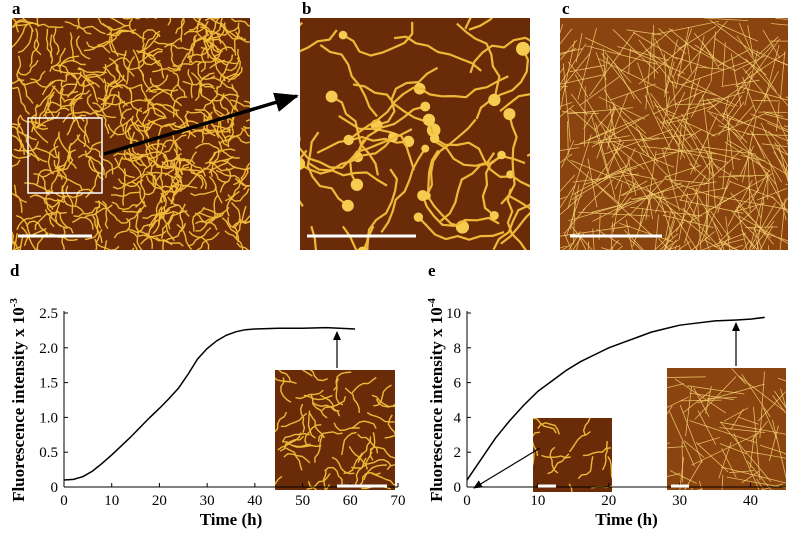  What do you see at coordinates (467, 501) in the screenshot?
I see `x-tick-label: 0` at bounding box center [467, 501].